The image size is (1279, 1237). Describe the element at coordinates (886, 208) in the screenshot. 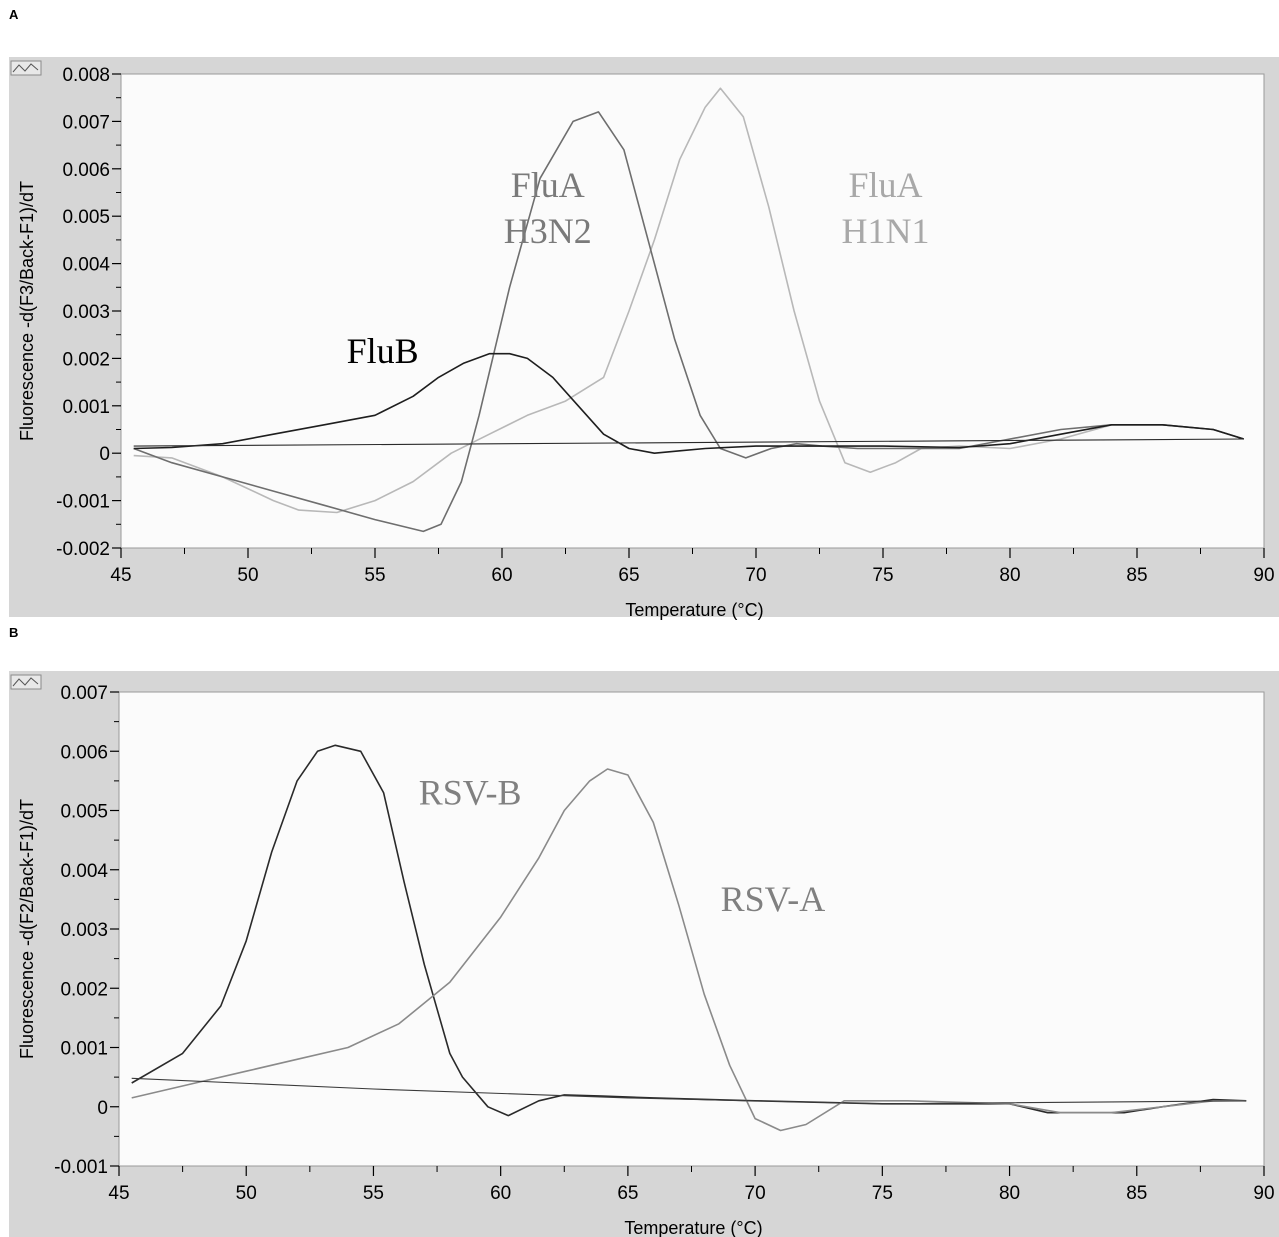

I see `annotation-label: FluA H1N1` at that location.